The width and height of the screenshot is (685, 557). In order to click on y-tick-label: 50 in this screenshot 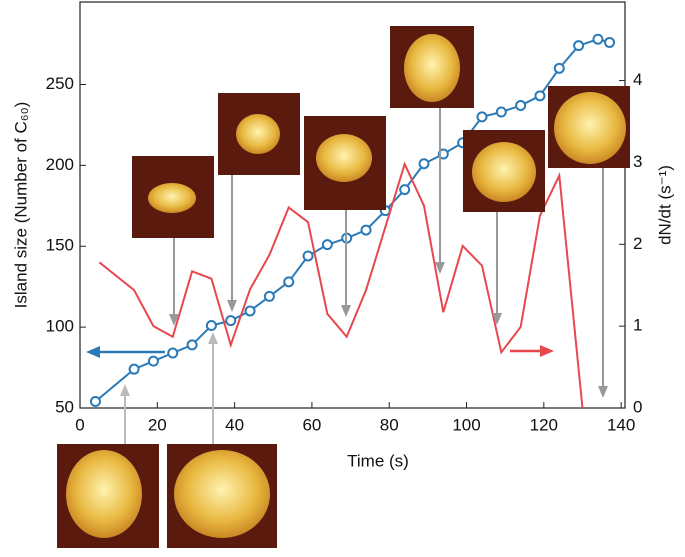, I will do `click(64, 406)`.